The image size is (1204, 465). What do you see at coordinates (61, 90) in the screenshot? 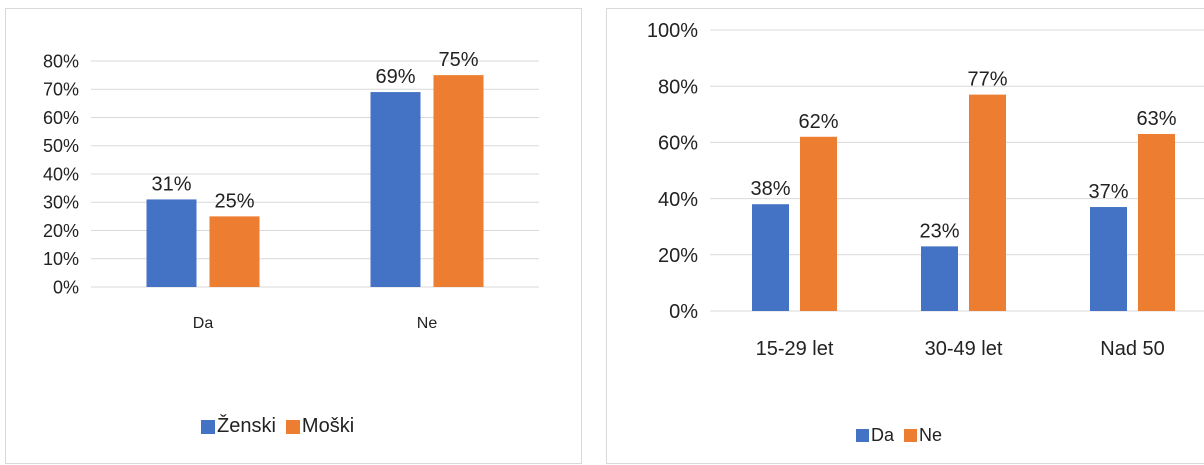
I see `y-tick-label: 70%` at bounding box center [61, 90].